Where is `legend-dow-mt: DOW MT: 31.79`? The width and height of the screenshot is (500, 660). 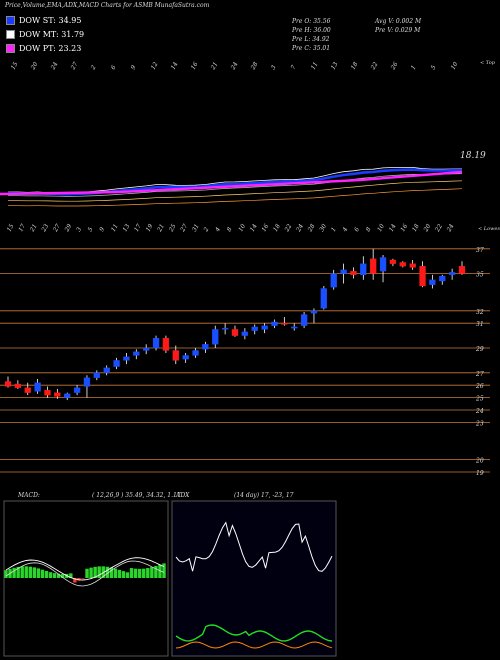
legend-dow-mt: DOW MT: 31.79 is located at coordinates (45, 34).